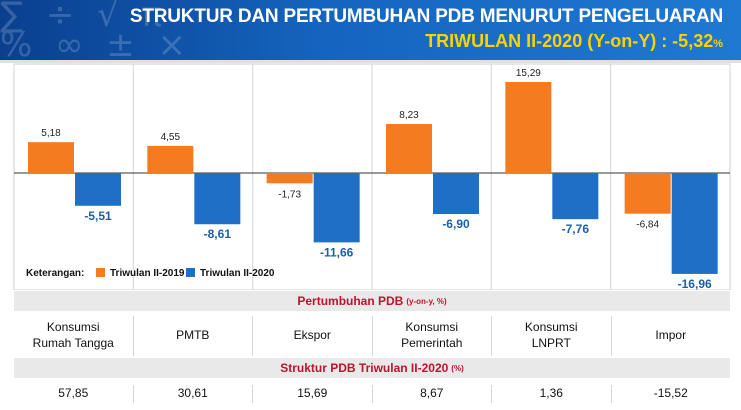 The width and height of the screenshot is (741, 410). I want to click on structure-value-cell: 8,67, so click(431, 394).